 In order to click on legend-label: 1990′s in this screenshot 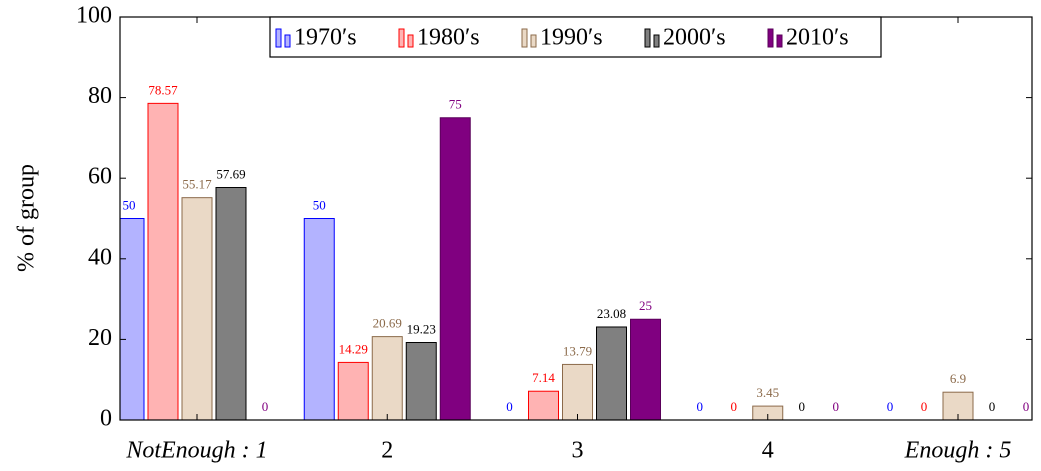, I will do `click(571, 38)`.